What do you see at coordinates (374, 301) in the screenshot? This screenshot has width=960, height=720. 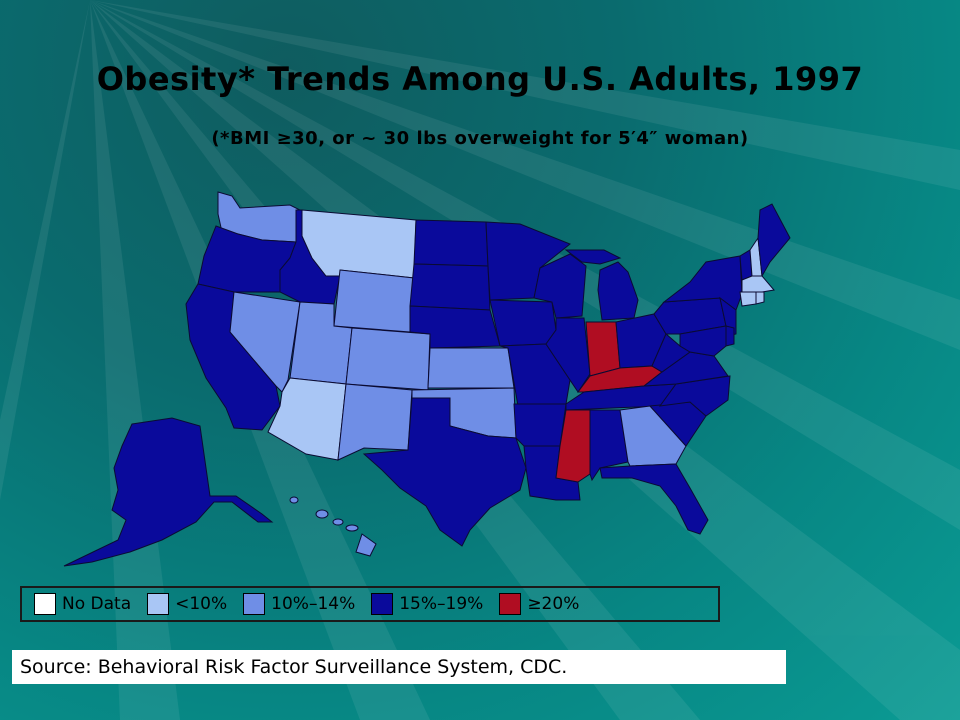 I see `state-wy` at bounding box center [374, 301].